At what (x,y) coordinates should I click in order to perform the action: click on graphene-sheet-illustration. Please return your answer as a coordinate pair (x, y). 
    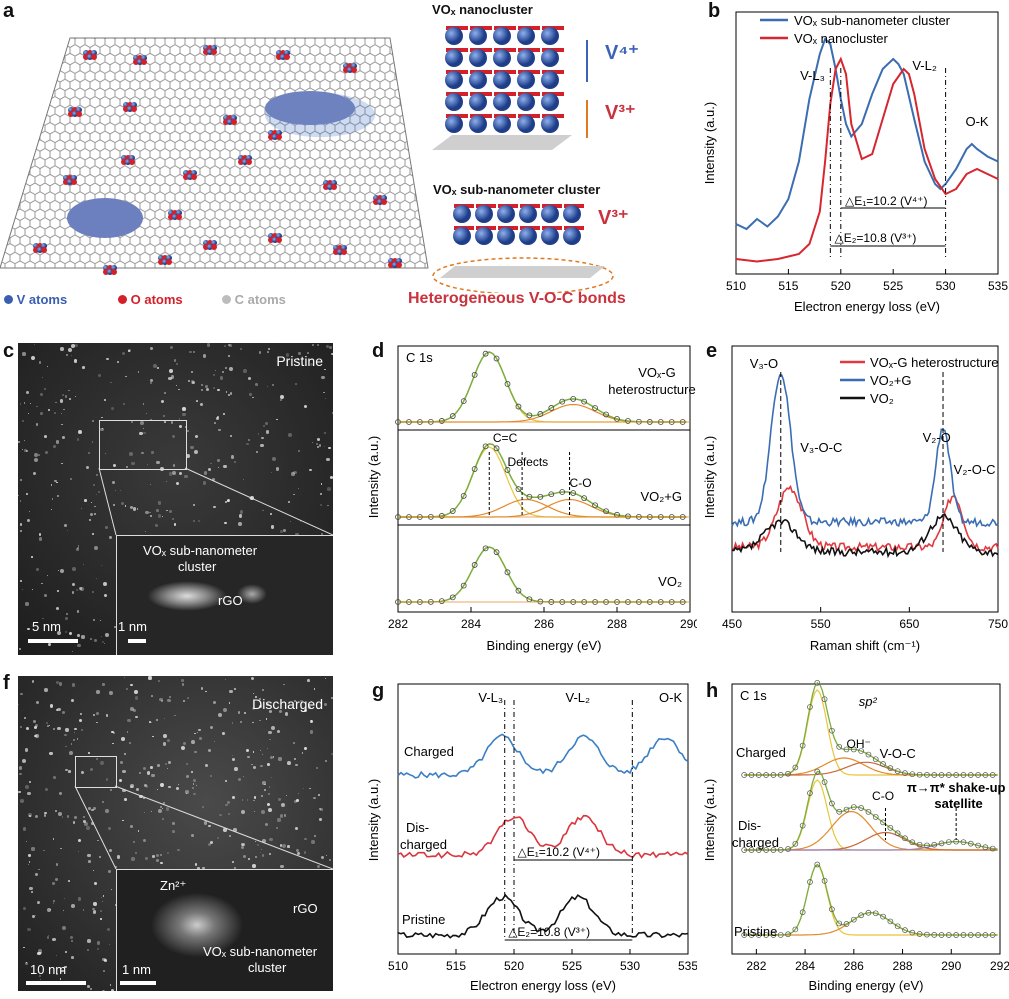
    Looking at the image, I should click on (214, 156).